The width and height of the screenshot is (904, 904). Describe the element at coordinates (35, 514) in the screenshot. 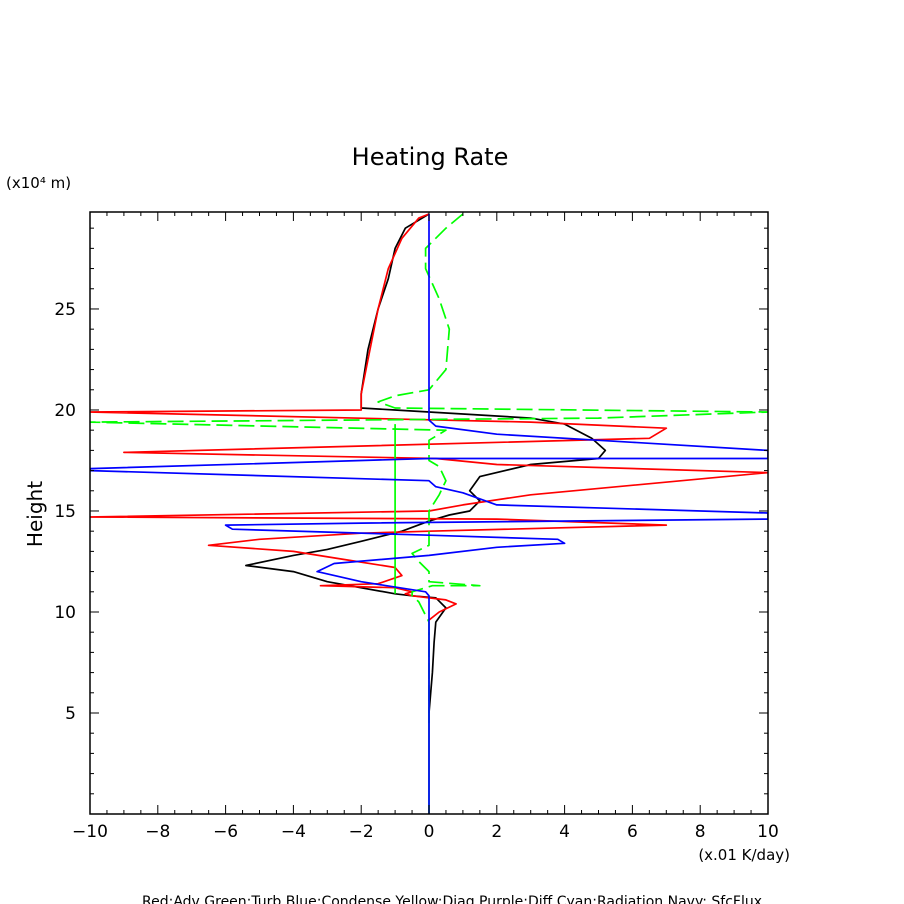

I see `y-axis-label: Height` at that location.